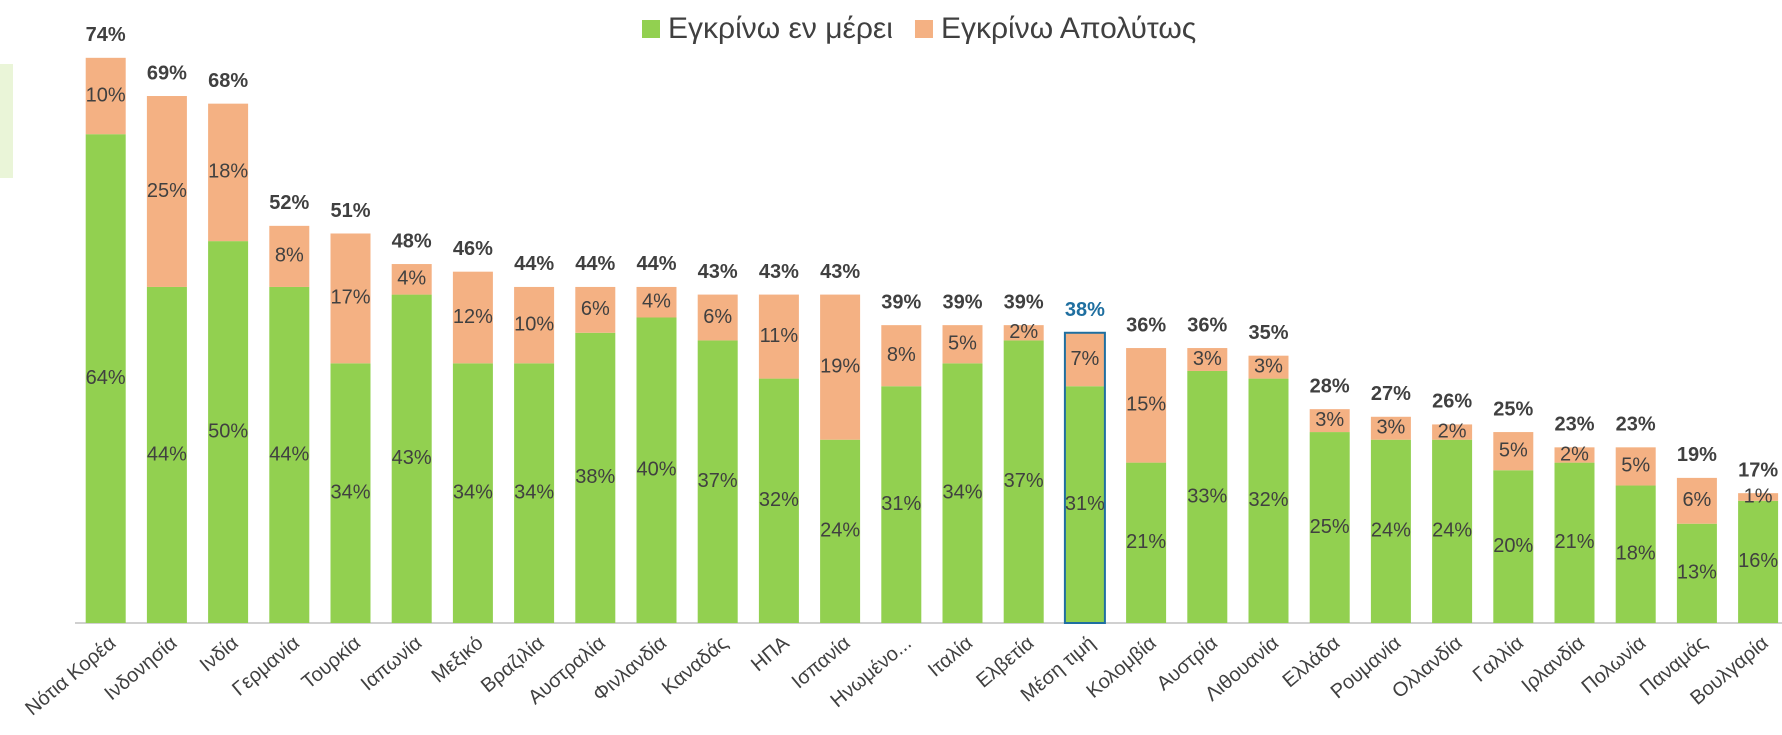 Image resolution: width=1782 pixels, height=735 pixels. What do you see at coordinates (1146, 325) in the screenshot?
I see `total-label: 36%` at bounding box center [1146, 325].